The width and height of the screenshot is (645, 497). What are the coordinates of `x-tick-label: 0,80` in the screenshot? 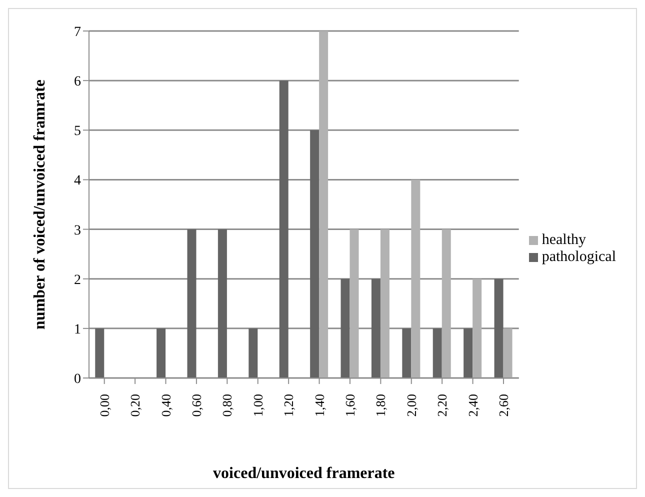 It's located at (227, 405).